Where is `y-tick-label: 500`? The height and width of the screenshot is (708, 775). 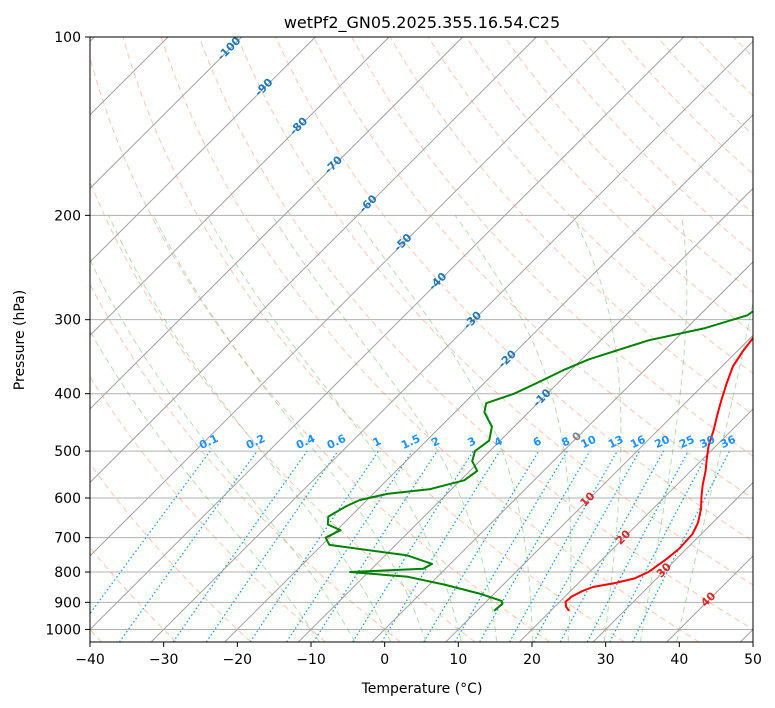
y-tick-label: 500 is located at coordinates (67, 452).